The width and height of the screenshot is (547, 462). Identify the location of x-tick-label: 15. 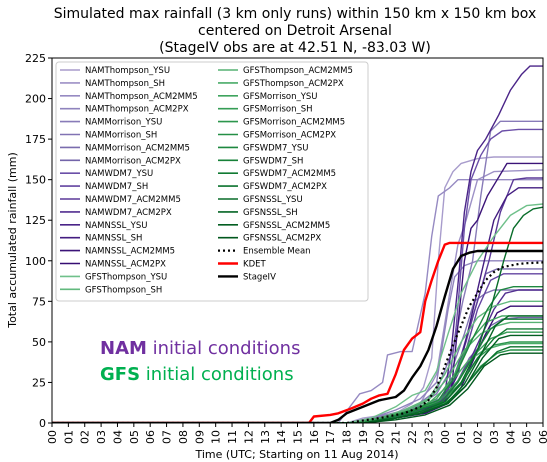
(298, 437).